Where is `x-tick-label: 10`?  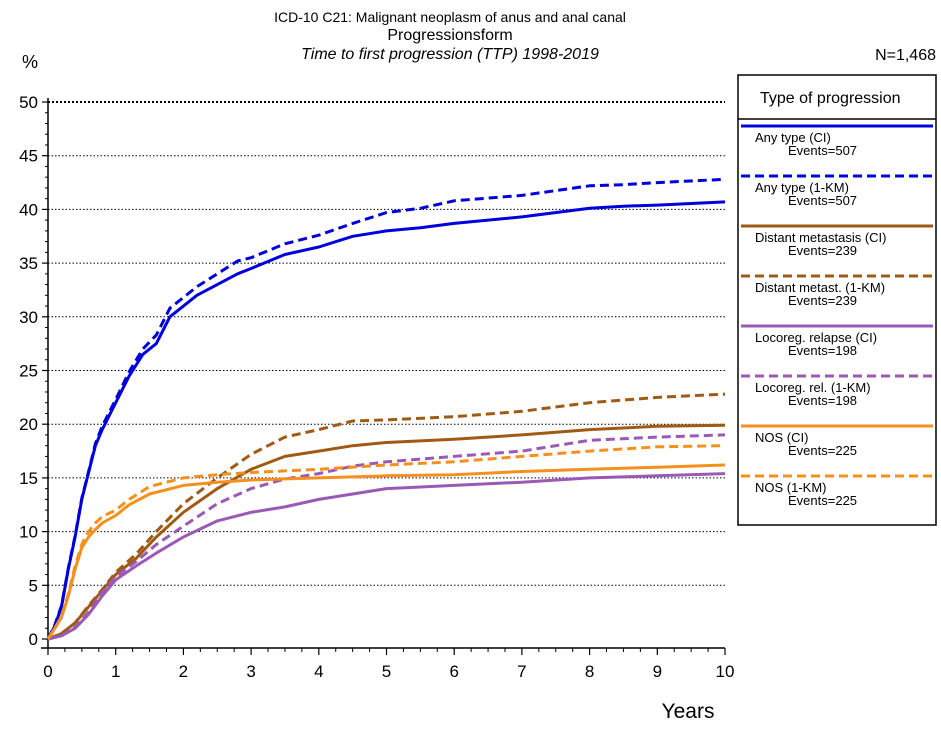
x-tick-label: 10 is located at coordinates (725, 671).